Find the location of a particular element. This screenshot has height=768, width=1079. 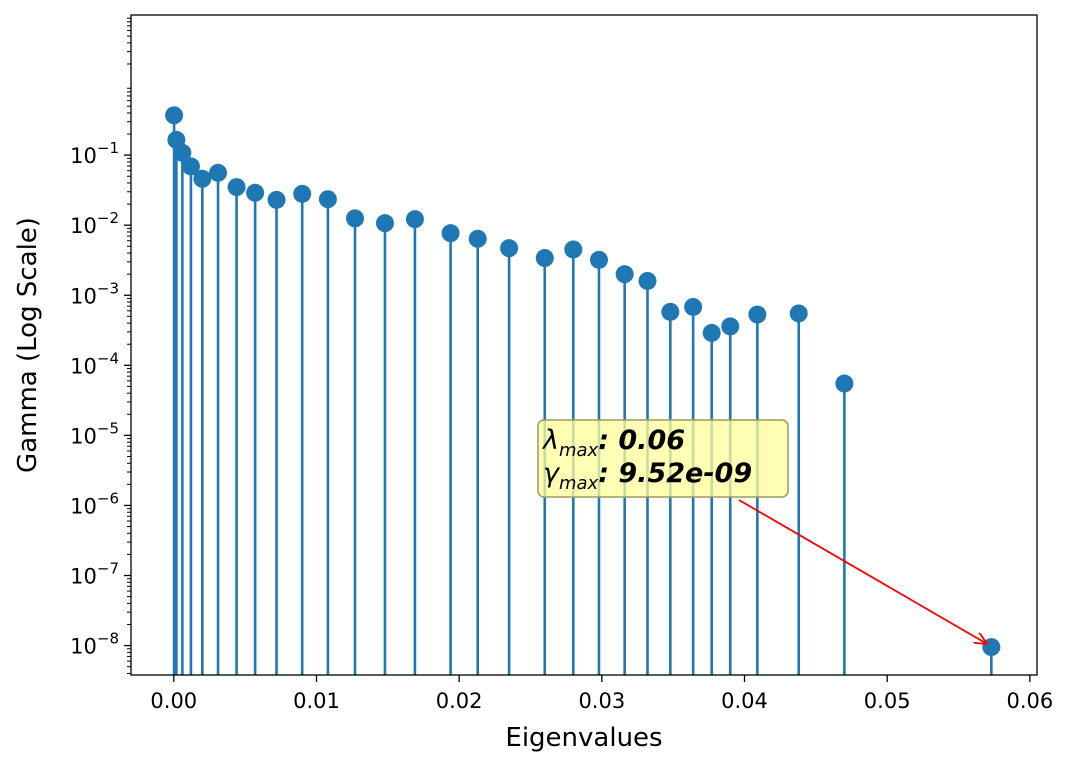

y-tick-label: 10⁻¹ is located at coordinates (94, 153).